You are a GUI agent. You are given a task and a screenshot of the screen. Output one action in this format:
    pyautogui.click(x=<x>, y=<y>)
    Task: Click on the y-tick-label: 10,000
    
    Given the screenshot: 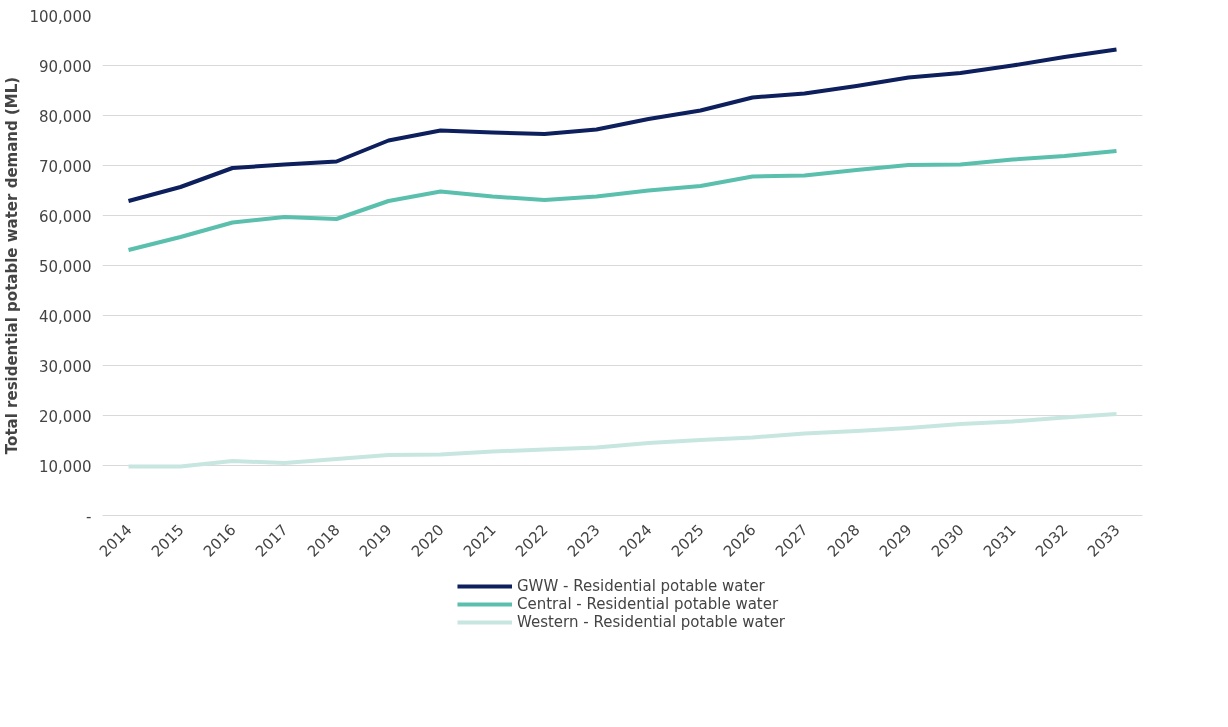 What is the action you would take?
    pyautogui.click(x=65, y=466)
    